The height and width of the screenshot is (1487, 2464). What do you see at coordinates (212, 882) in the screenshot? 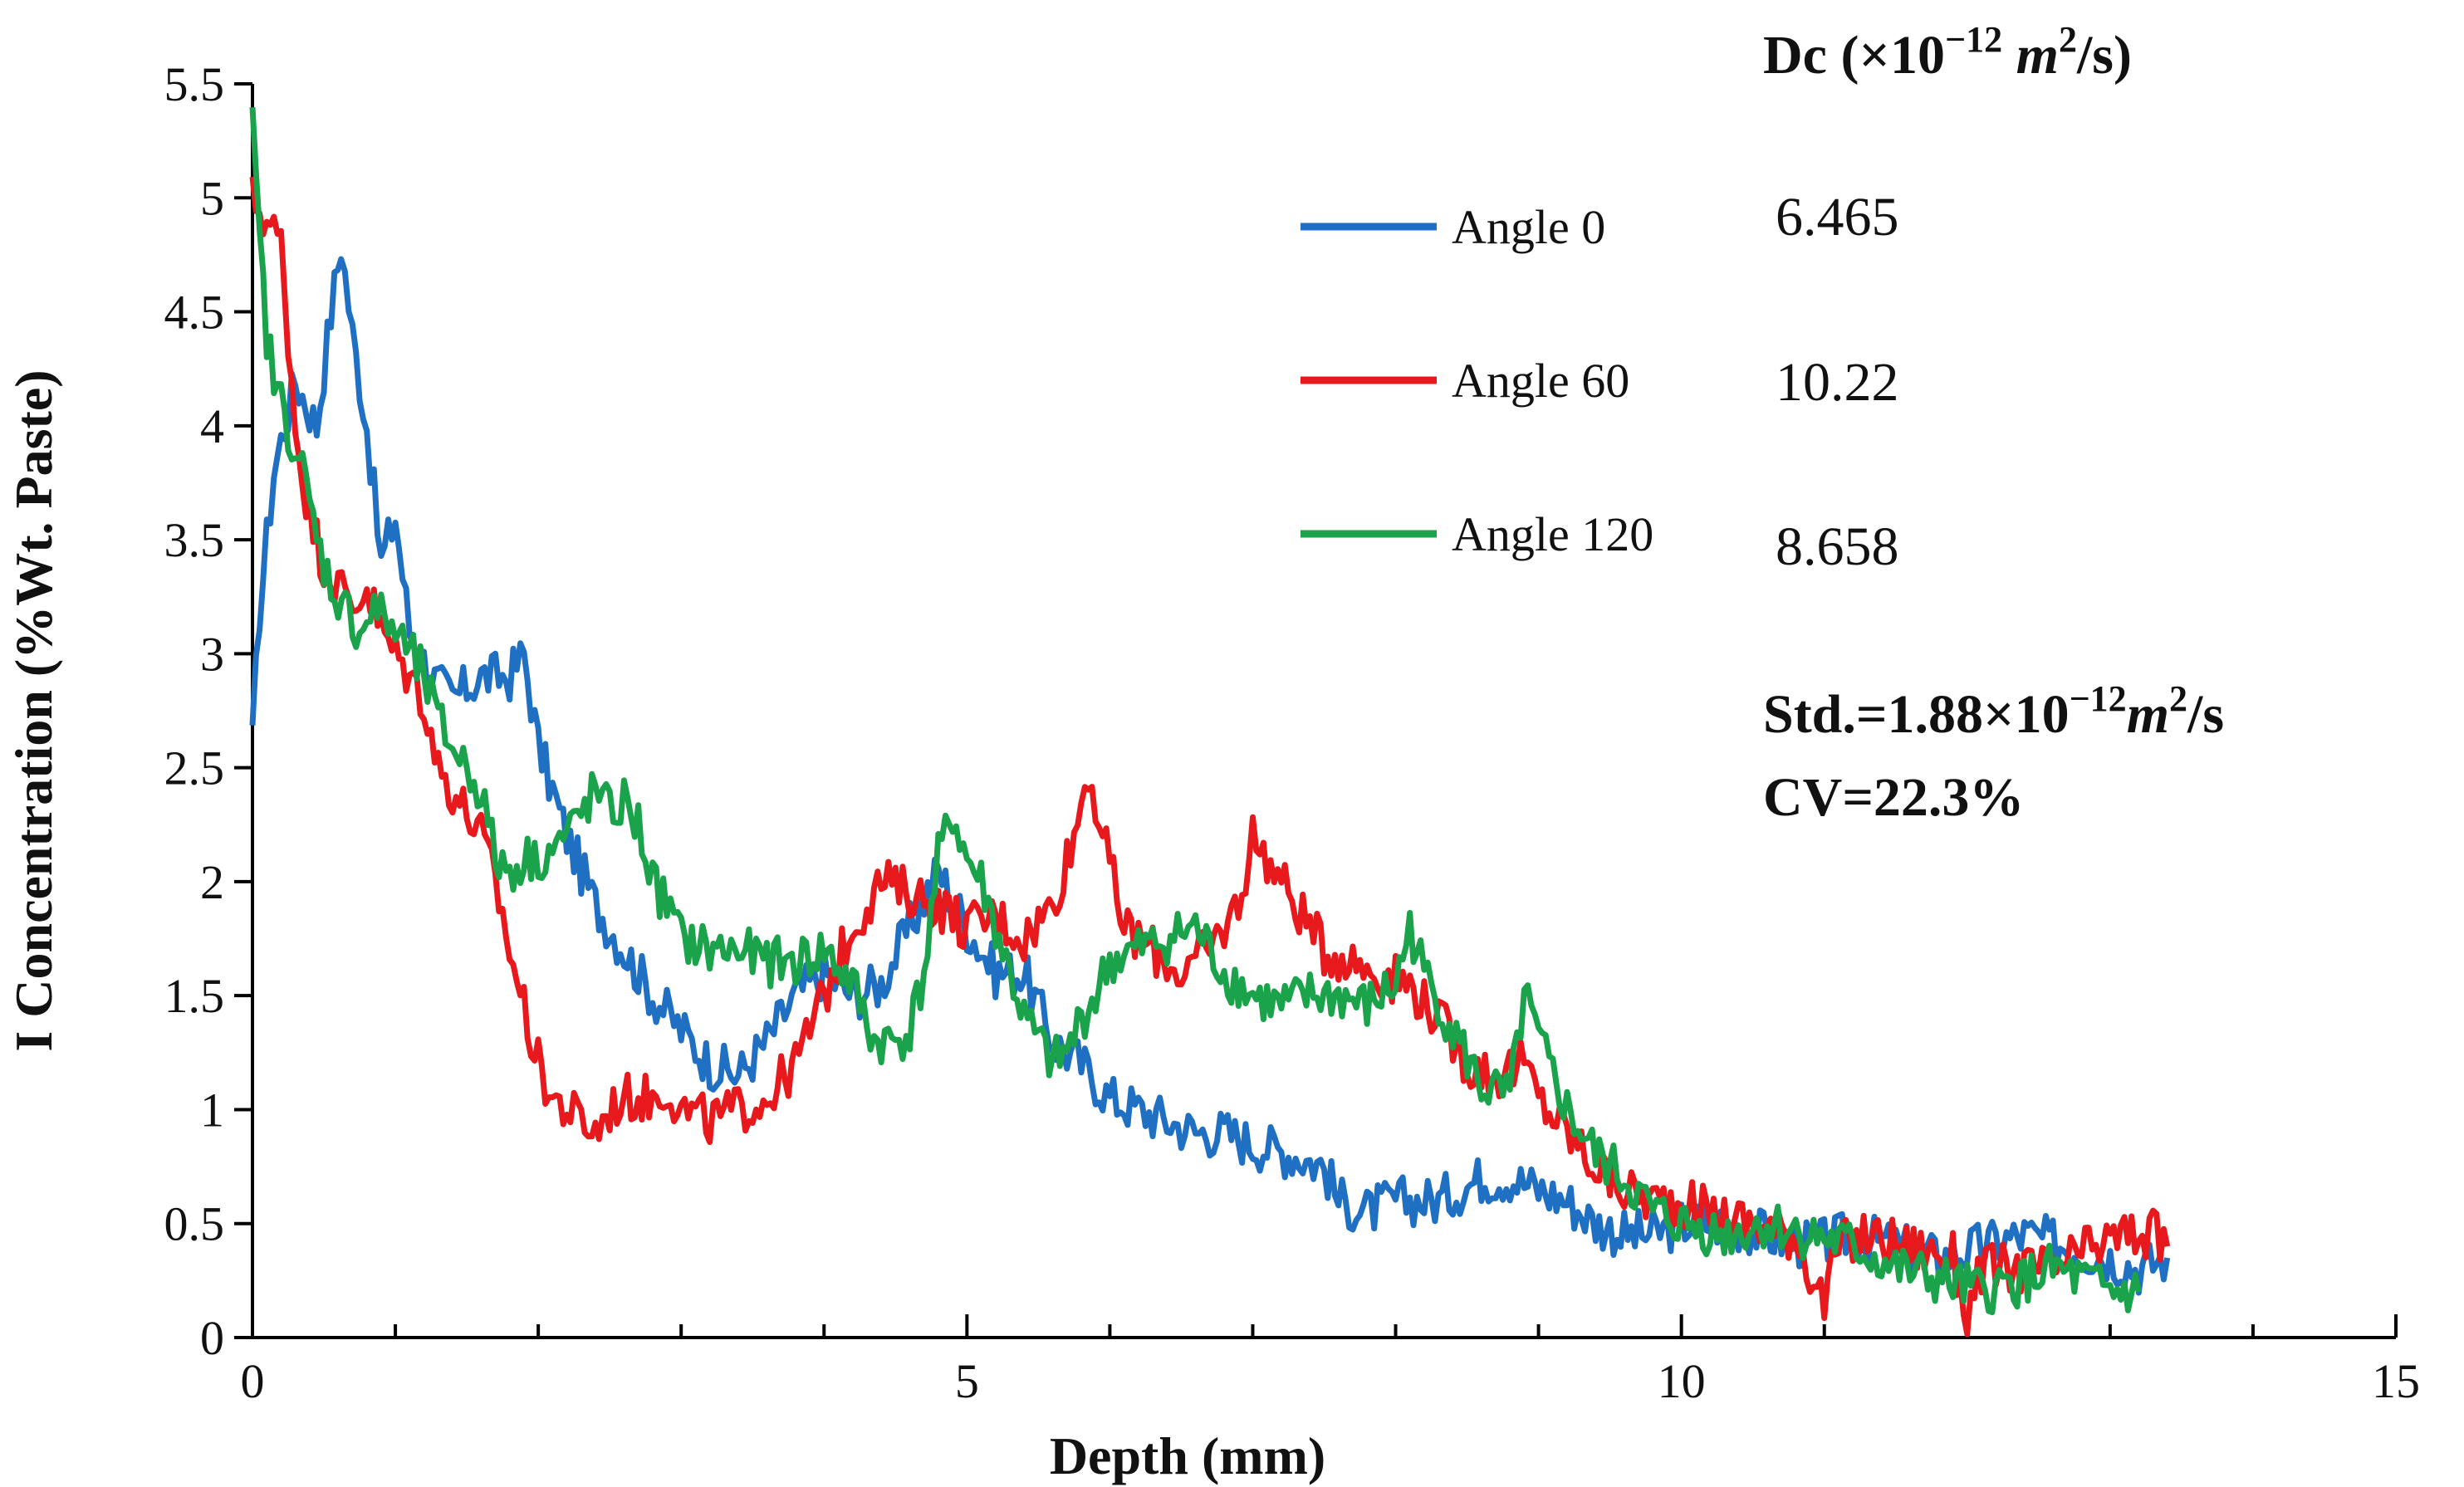
I see `y-tick-label: 2` at bounding box center [212, 882].